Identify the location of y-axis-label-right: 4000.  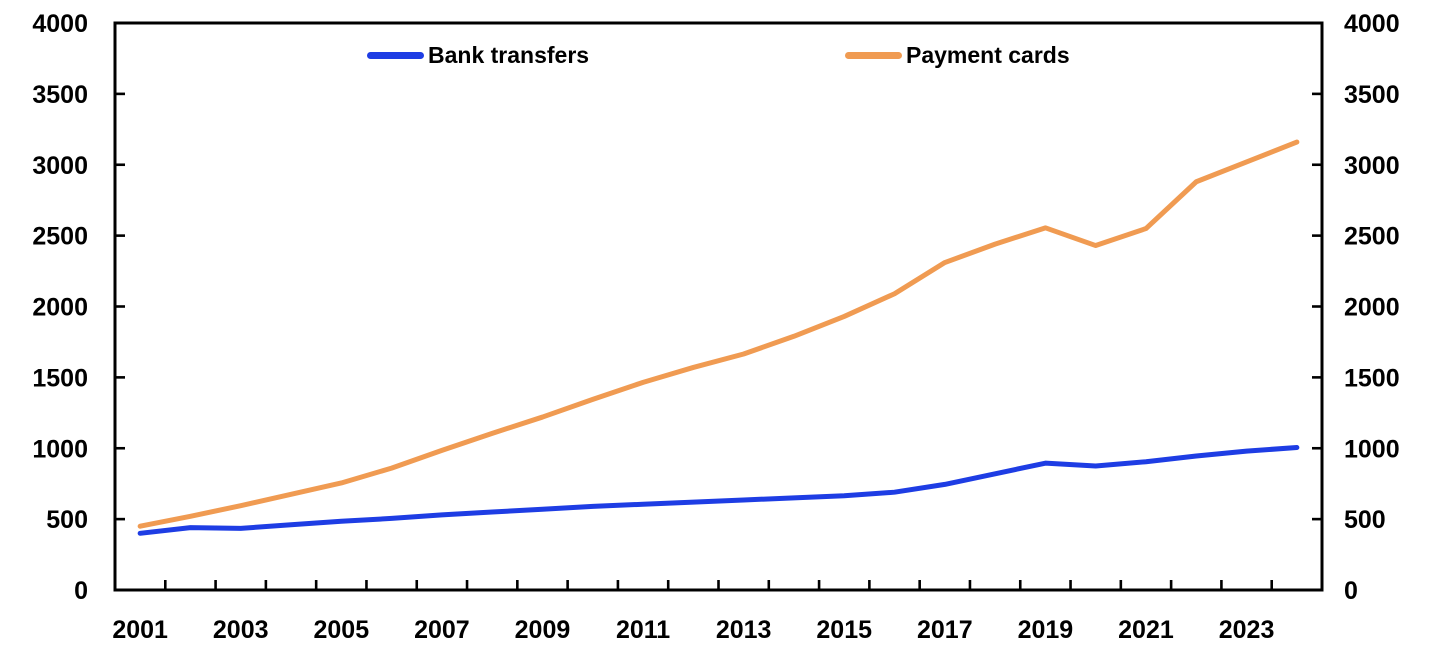
(1372, 24).